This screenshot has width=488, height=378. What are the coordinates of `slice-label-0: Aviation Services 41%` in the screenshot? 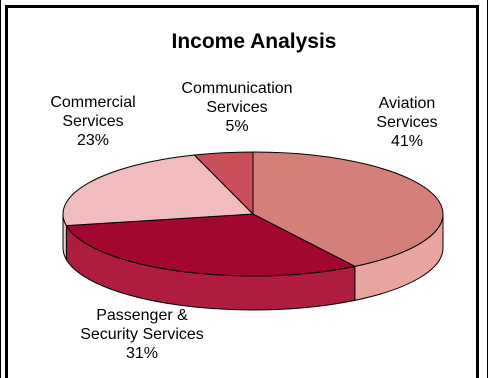 It's located at (406, 122).